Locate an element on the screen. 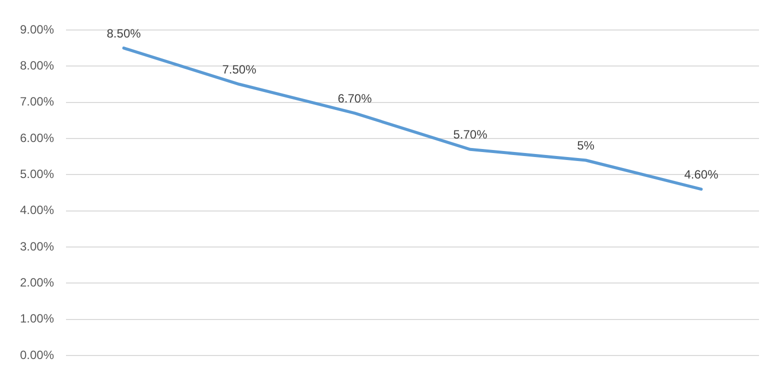 The image size is (771, 388). y-tick-label: 5.00% is located at coordinates (37, 174).